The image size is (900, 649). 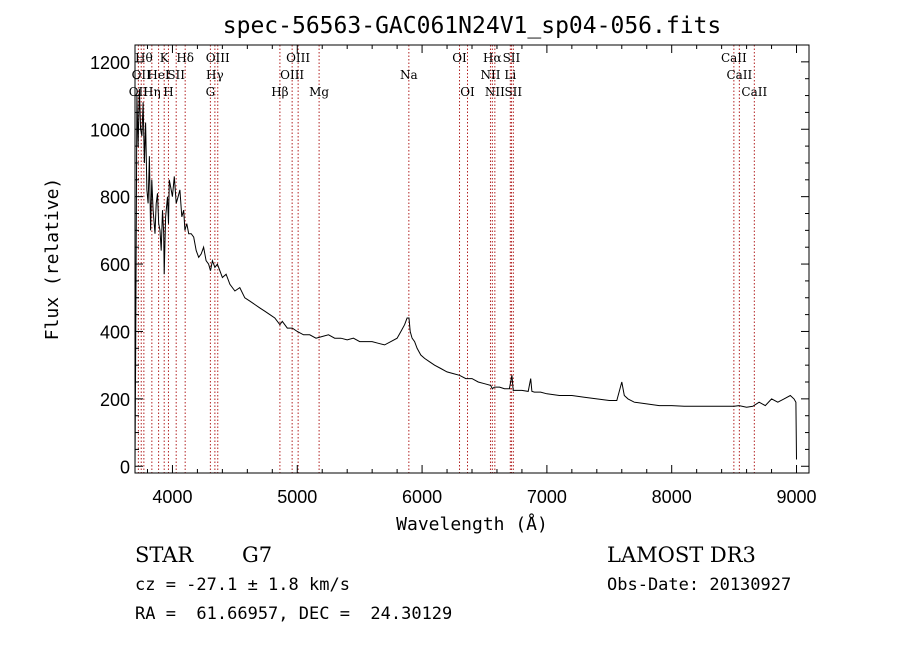 What do you see at coordinates (115, 400) in the screenshot?
I see `y-tick-label: 200` at bounding box center [115, 400].